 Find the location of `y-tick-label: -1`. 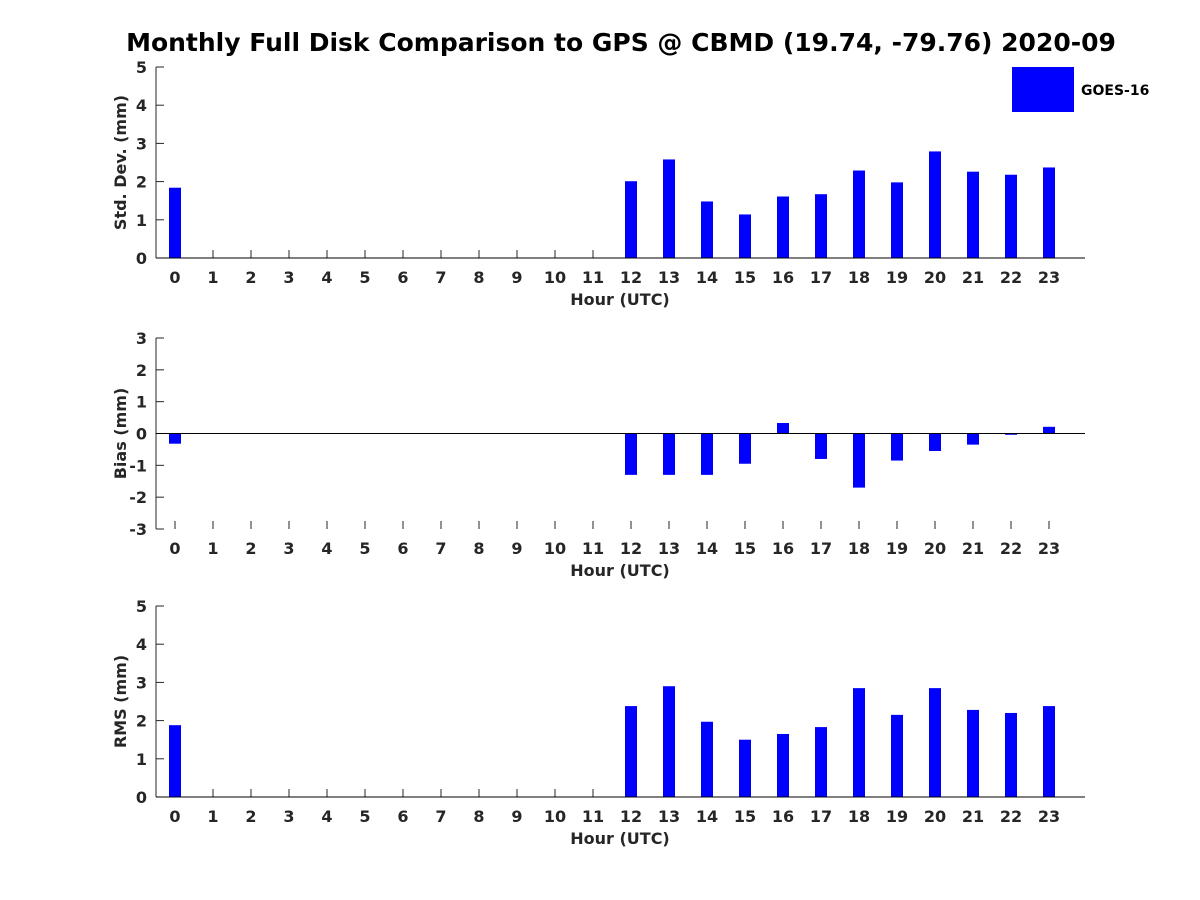

y-tick-label: -1 is located at coordinates (138, 465).